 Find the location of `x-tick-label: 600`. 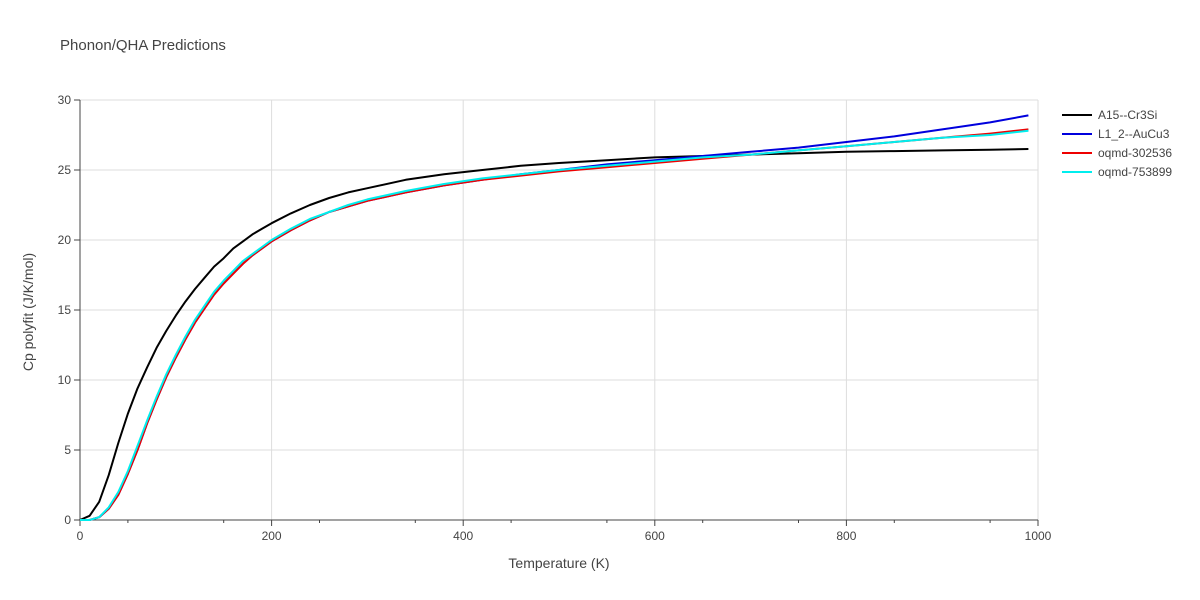

x-tick-label: 600 is located at coordinates (655, 536).